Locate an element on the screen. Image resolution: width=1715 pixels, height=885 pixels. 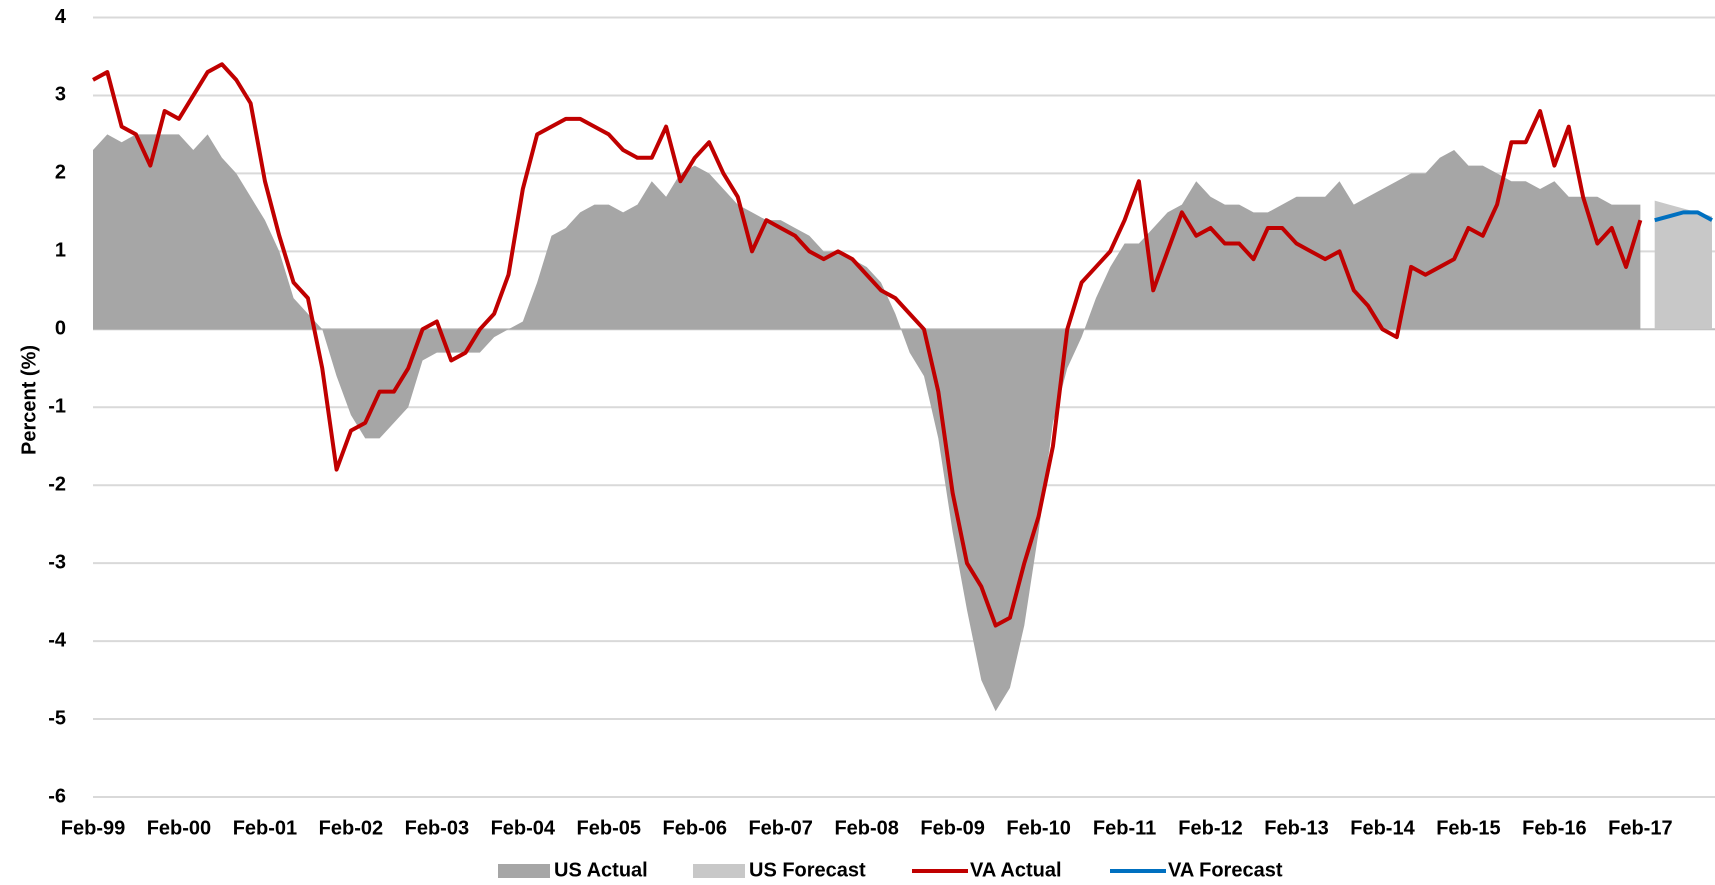
x-tick-label: Feb-11 is located at coordinates (1124, 828).